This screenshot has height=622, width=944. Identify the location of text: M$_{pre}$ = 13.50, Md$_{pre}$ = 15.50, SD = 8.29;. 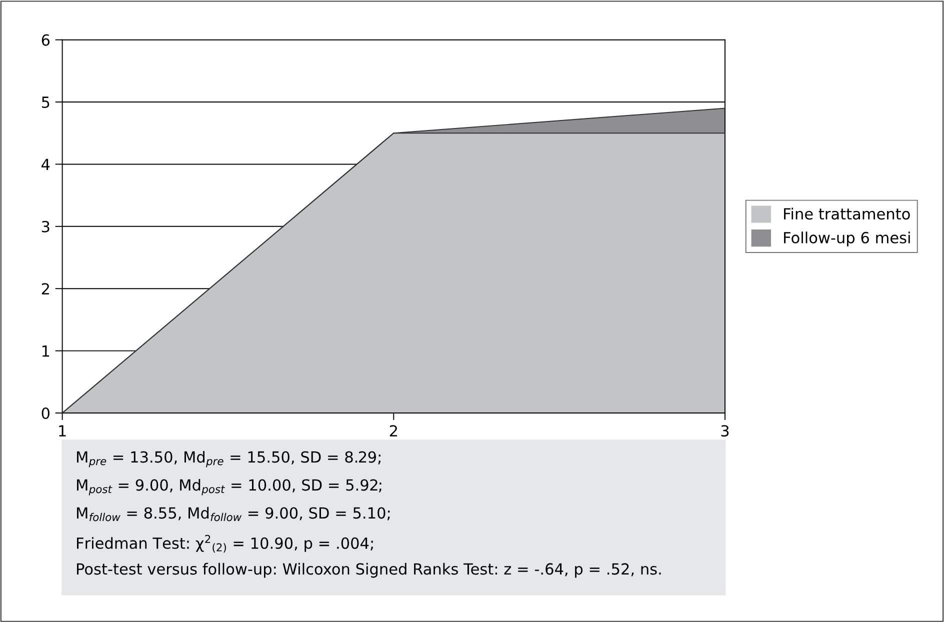
(228, 459).